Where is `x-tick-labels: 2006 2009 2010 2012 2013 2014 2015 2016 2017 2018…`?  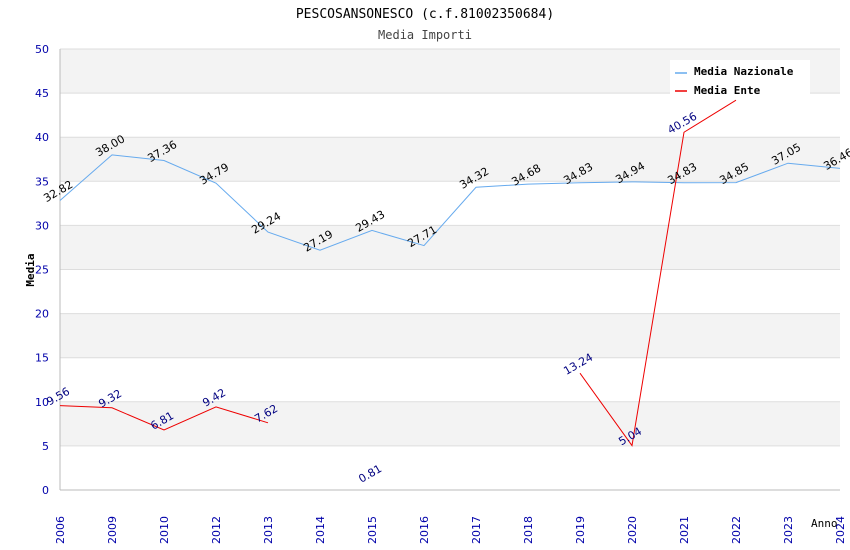
x-tick-labels: 2006 2009 2010 2012 2013 2014 2015 2016 2017 2018… is located at coordinates (450, 530).